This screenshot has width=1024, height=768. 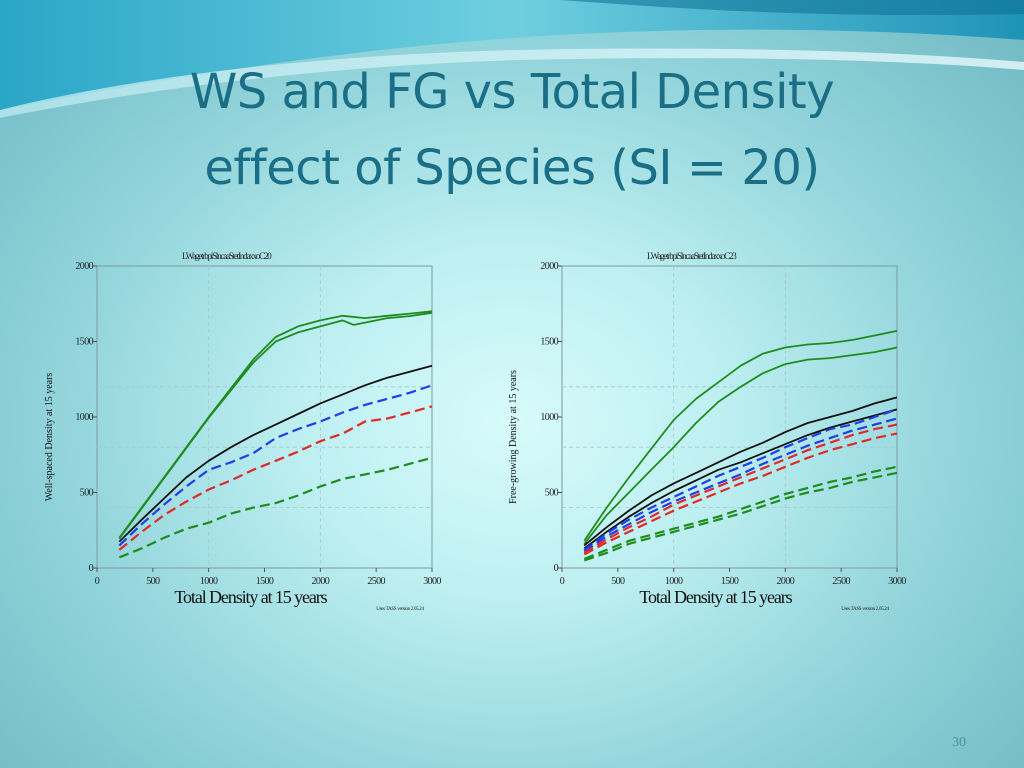 What do you see at coordinates (512, 92) in the screenshot?
I see `slide-title-line-1: WS and FG vs Total Density` at bounding box center [512, 92].